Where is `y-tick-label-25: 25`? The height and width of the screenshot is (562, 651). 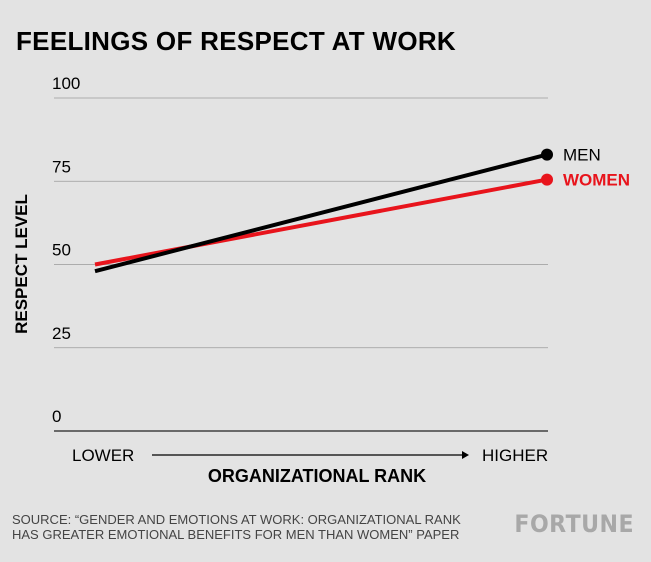 y-tick-label-25: 25 is located at coordinates (61, 333).